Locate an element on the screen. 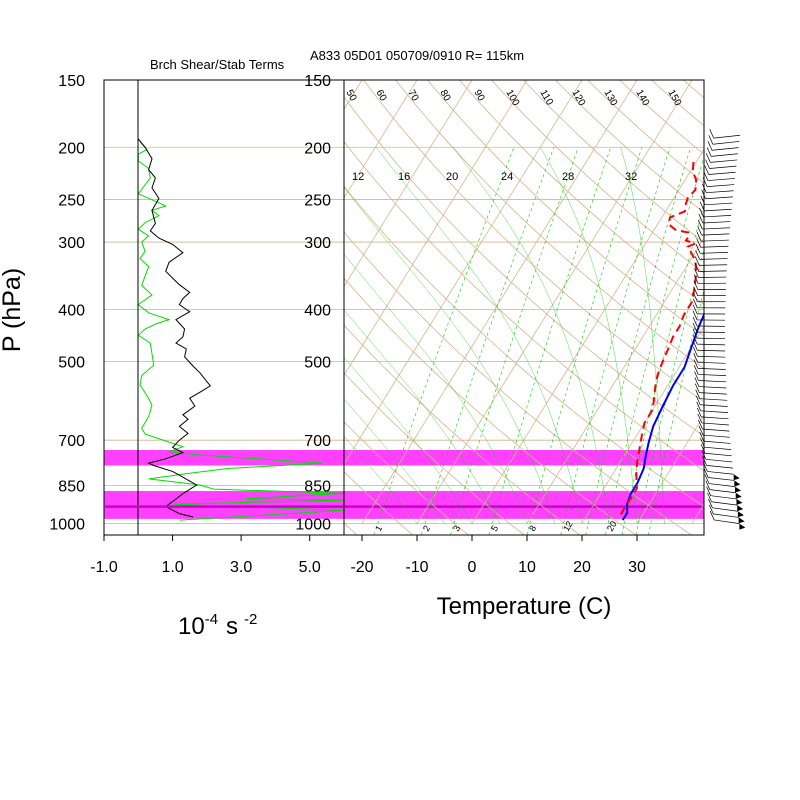 This screenshot has width=800, height=800. left-pressure-tick-label: 200 is located at coordinates (71, 148).